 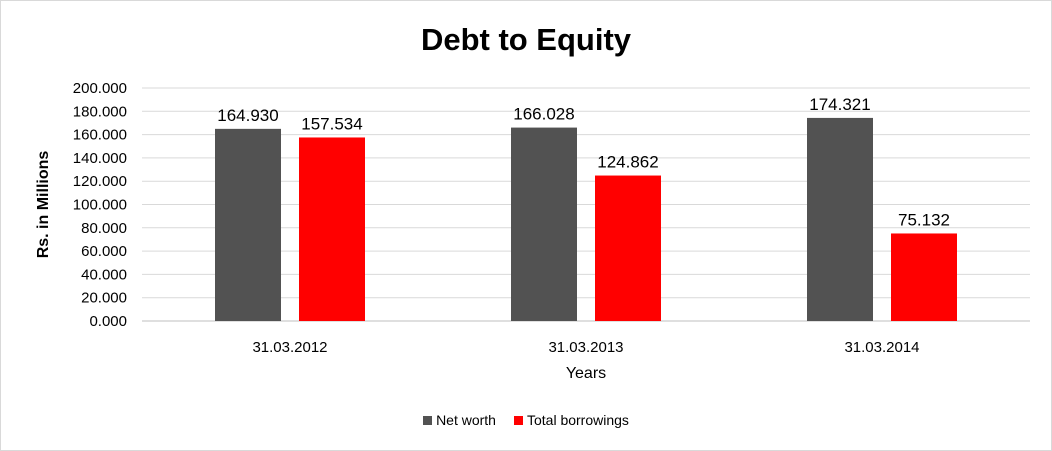 What do you see at coordinates (100, 158) in the screenshot?
I see `y-tick-label: 140.000` at bounding box center [100, 158].